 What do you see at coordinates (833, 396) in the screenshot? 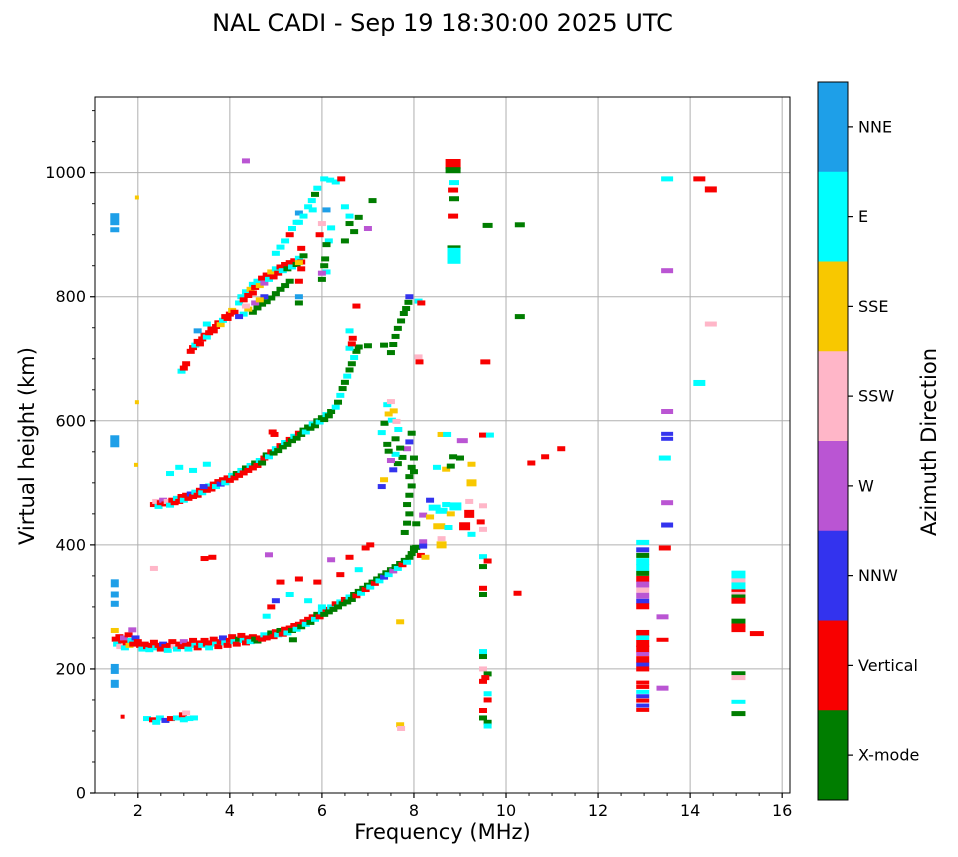
I see `colorbar-segment-SSW` at bounding box center [833, 396].